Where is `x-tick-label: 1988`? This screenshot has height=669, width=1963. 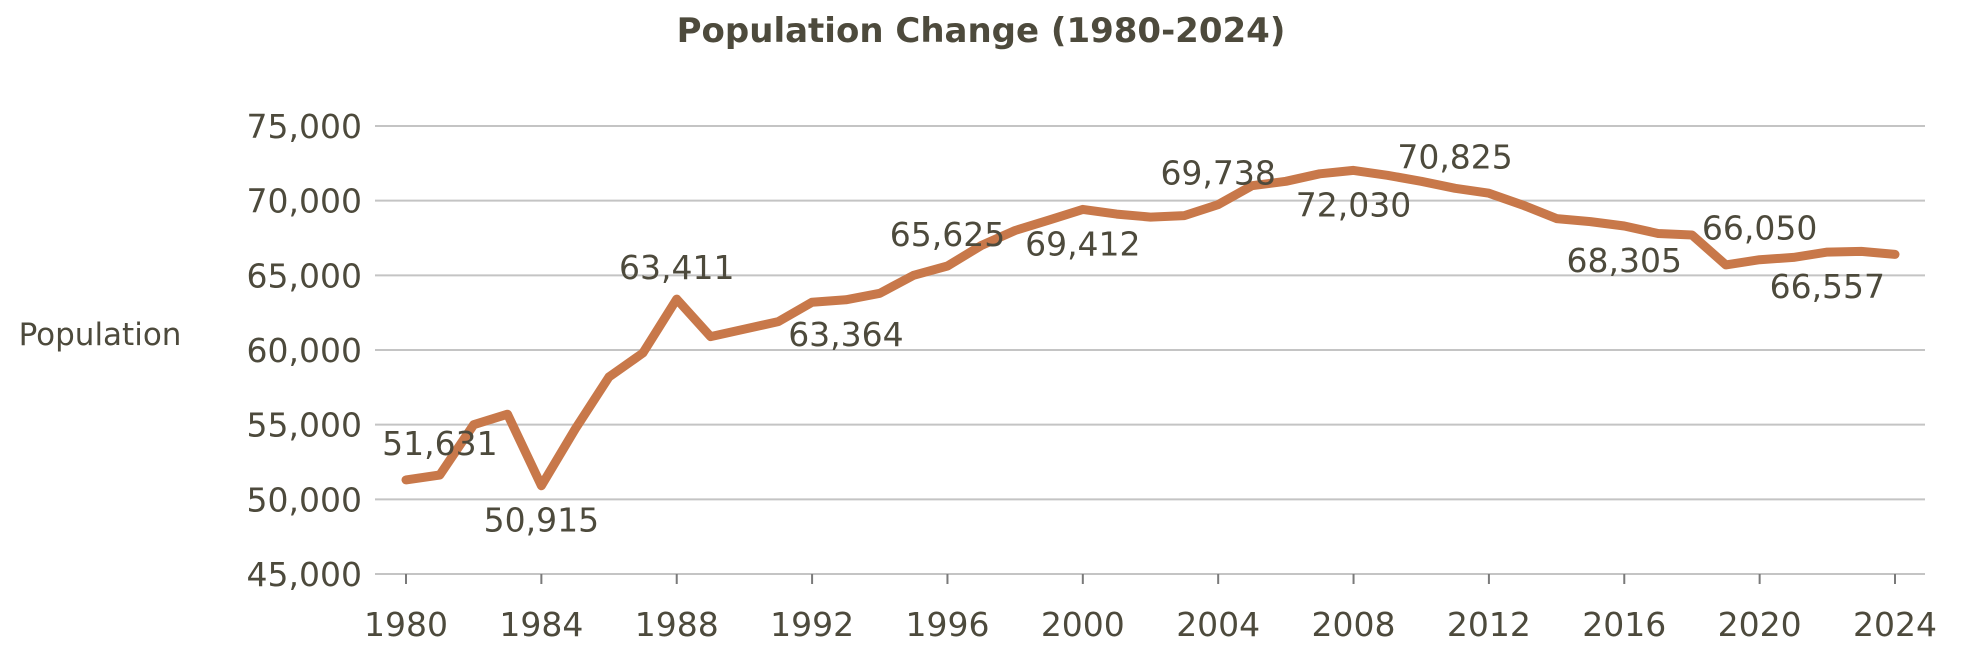
x-tick-label: 1988 is located at coordinates (677, 624).